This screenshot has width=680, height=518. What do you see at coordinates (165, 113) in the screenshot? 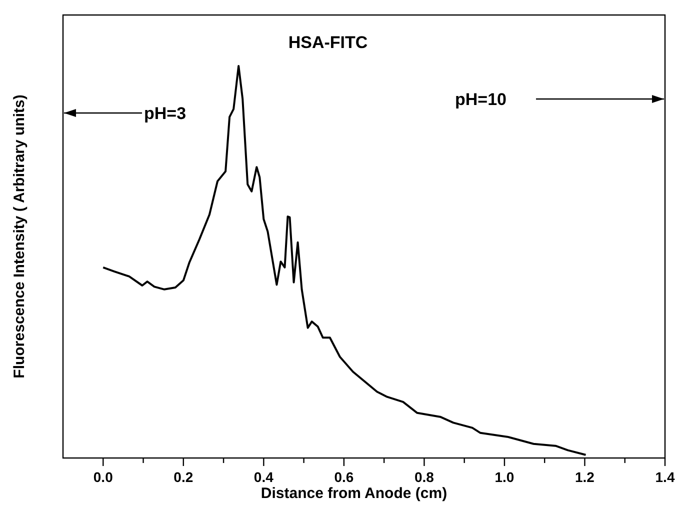
I see `annotation: pH=3` at bounding box center [165, 113].